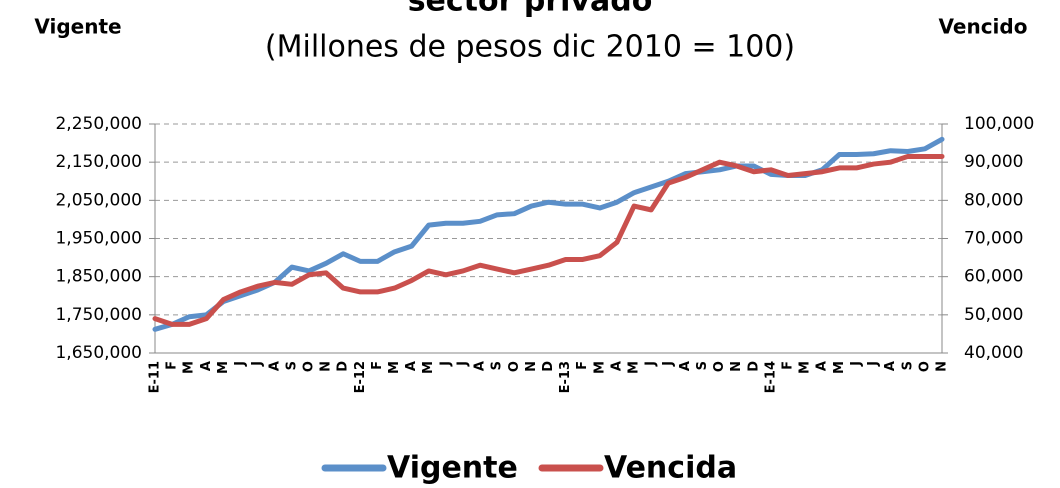 Image resolution: width=1060 pixels, height=488 pixels. Describe the element at coordinates (452, 468) in the screenshot. I see `legend-label: Vigente` at that location.